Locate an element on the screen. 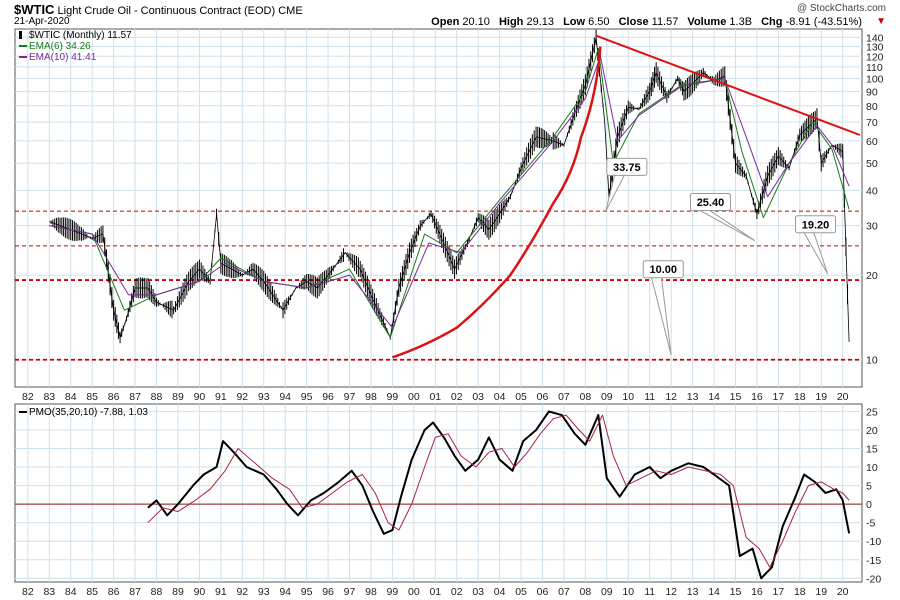  high-label: High is located at coordinates (511, 22).